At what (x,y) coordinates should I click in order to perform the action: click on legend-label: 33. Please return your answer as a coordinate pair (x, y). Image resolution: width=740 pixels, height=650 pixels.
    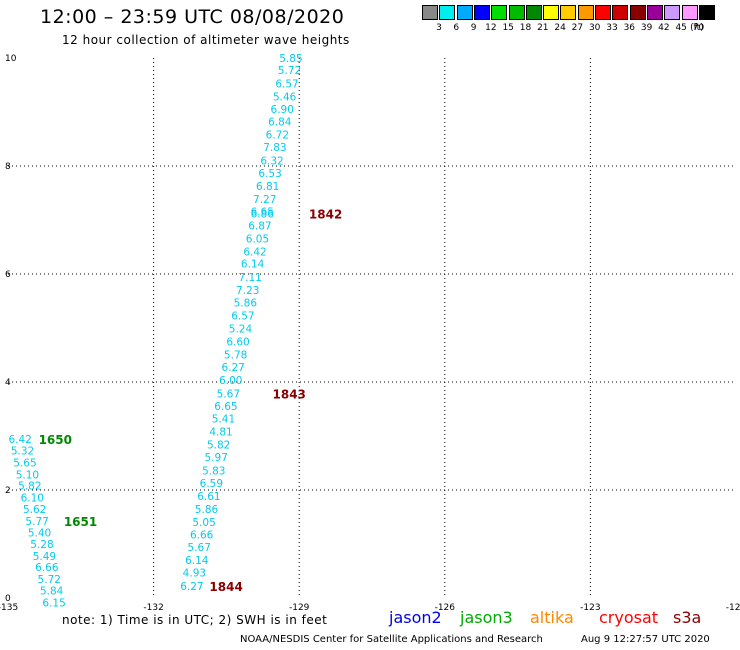
    Looking at the image, I should click on (612, 28).